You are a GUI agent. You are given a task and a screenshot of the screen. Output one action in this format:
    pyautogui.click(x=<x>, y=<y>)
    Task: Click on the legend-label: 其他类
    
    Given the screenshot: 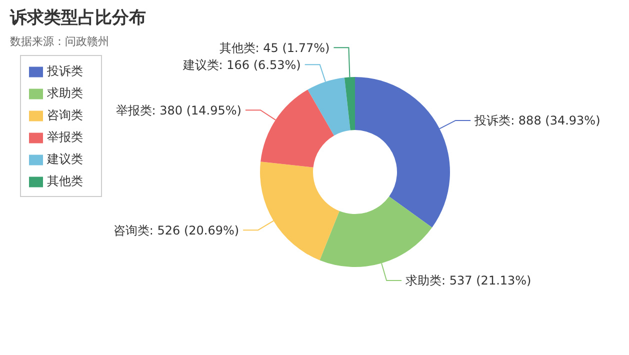 What is the action you would take?
    pyautogui.click(x=65, y=181)
    